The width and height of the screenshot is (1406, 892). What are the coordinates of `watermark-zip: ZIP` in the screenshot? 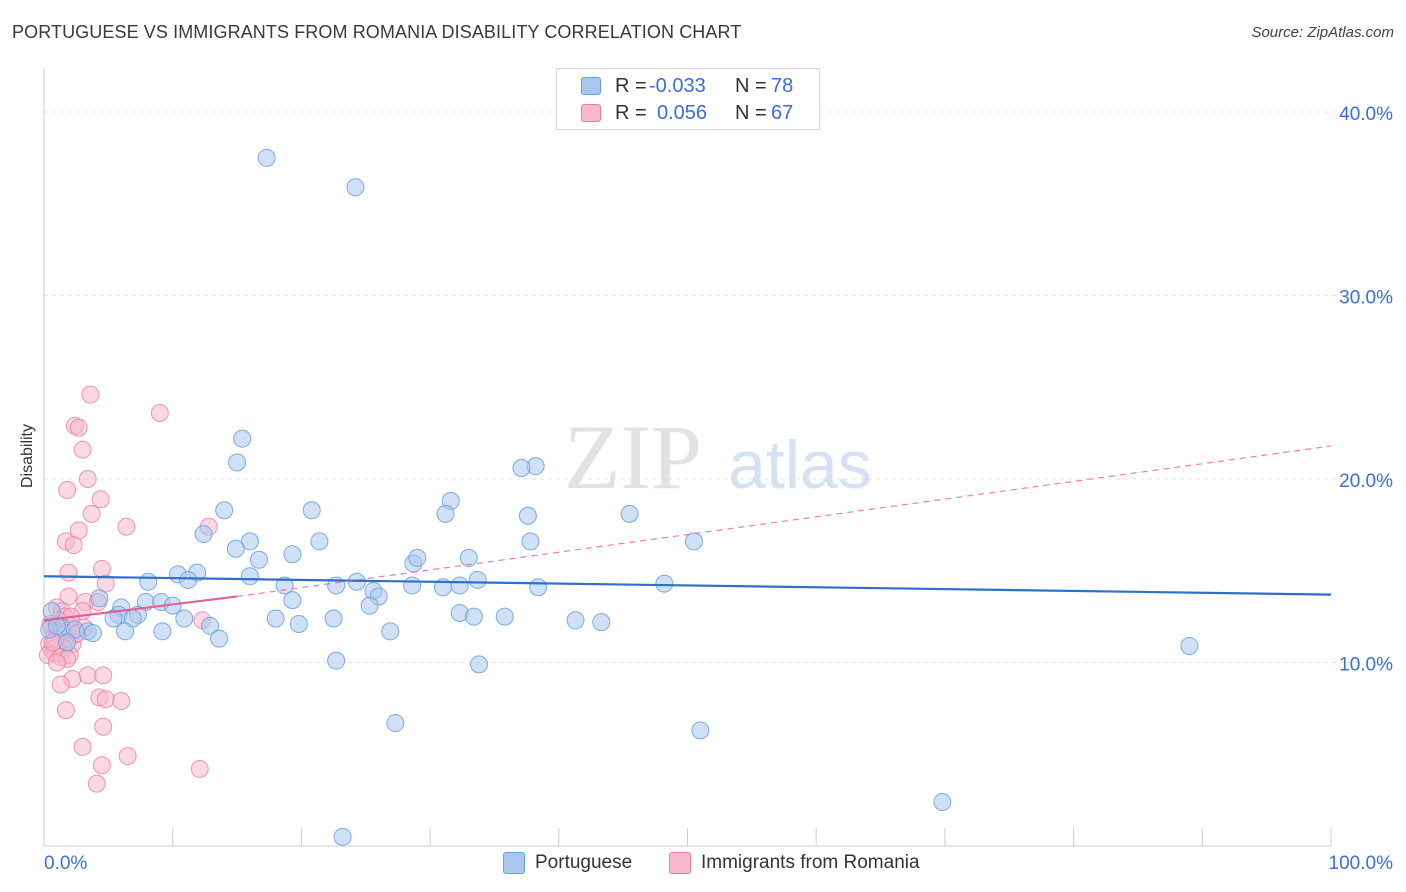 It's located at (633, 457).